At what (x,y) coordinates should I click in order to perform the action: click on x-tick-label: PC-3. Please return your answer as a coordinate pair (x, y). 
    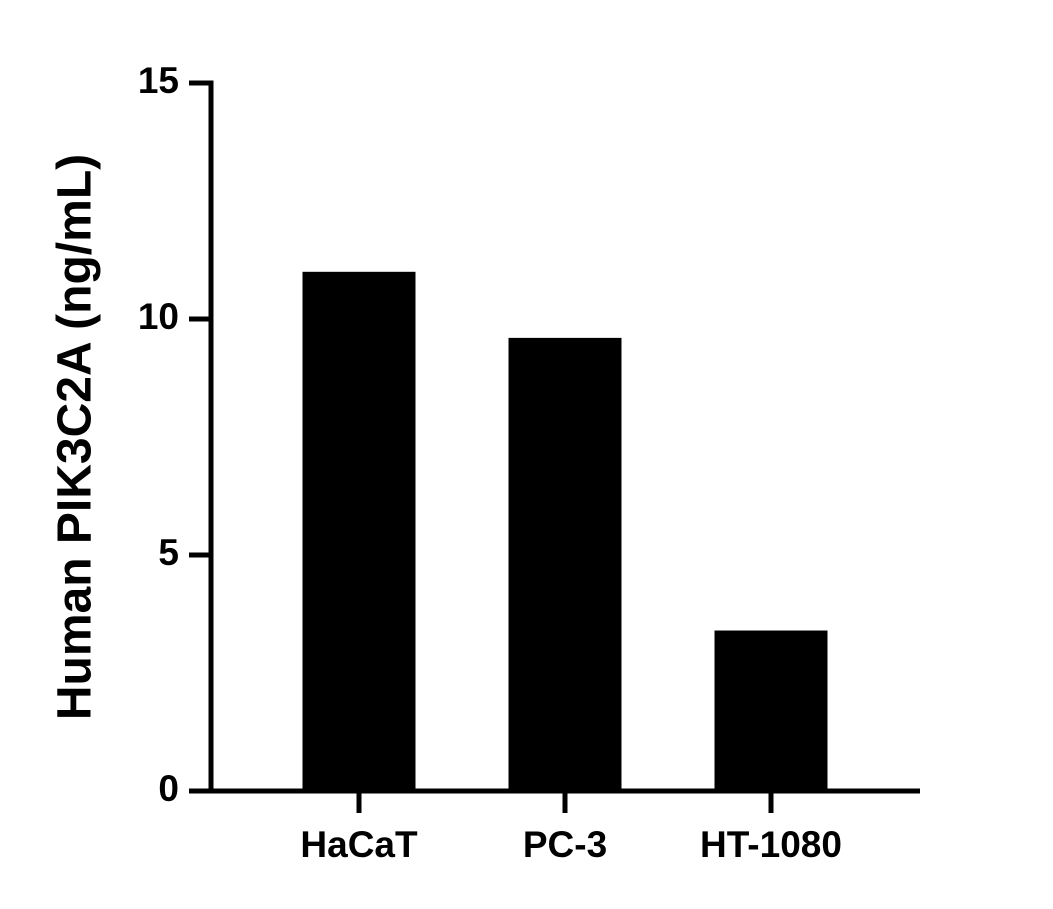
    Looking at the image, I should click on (565, 844).